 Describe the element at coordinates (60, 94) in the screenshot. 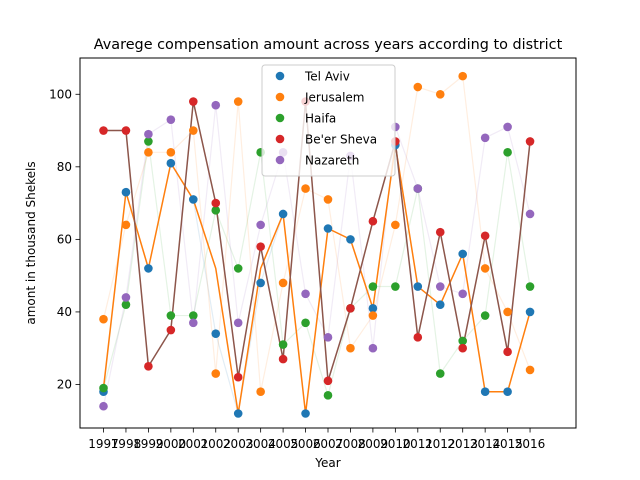

I see `y-tick-label-4: 100` at that location.